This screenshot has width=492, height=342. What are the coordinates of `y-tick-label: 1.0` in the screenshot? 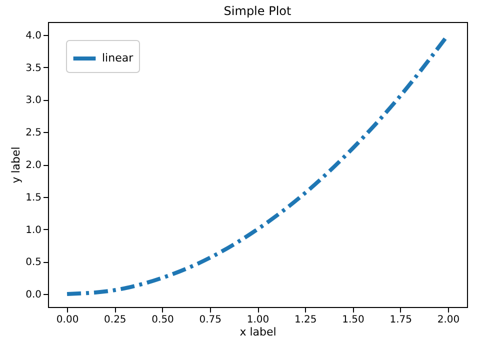 It's located at (34, 230).